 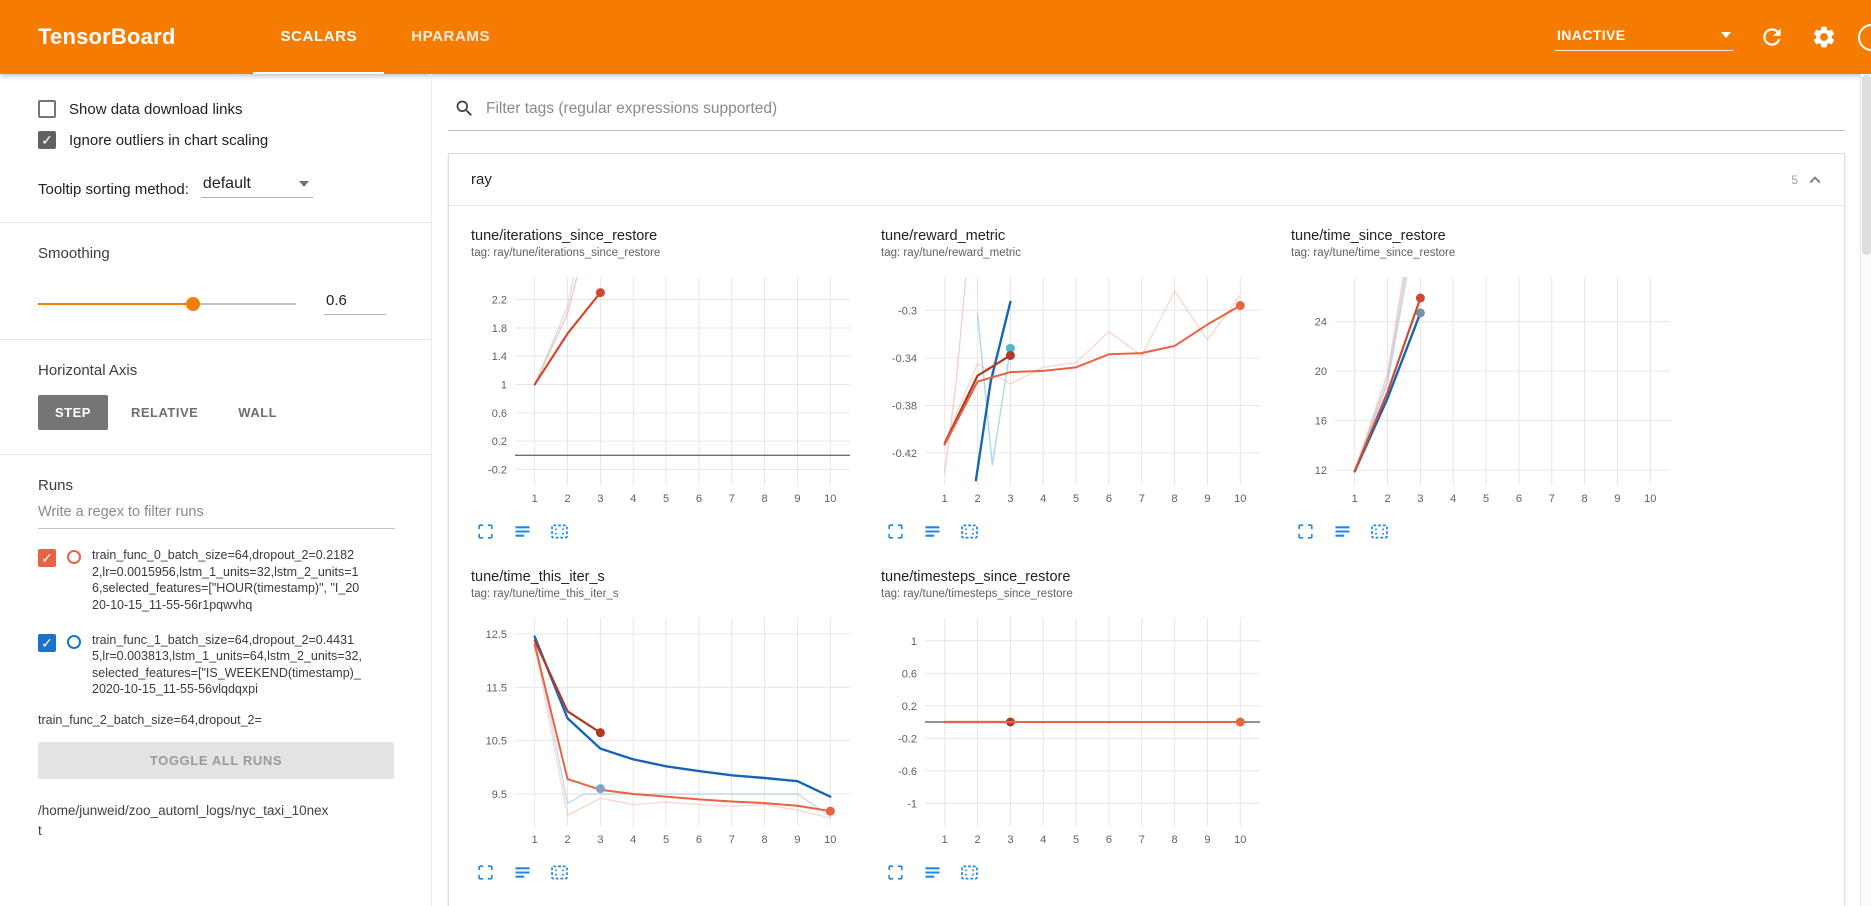 I want to click on chart-title: tune/iterations_since_restore, so click(x=564, y=236).